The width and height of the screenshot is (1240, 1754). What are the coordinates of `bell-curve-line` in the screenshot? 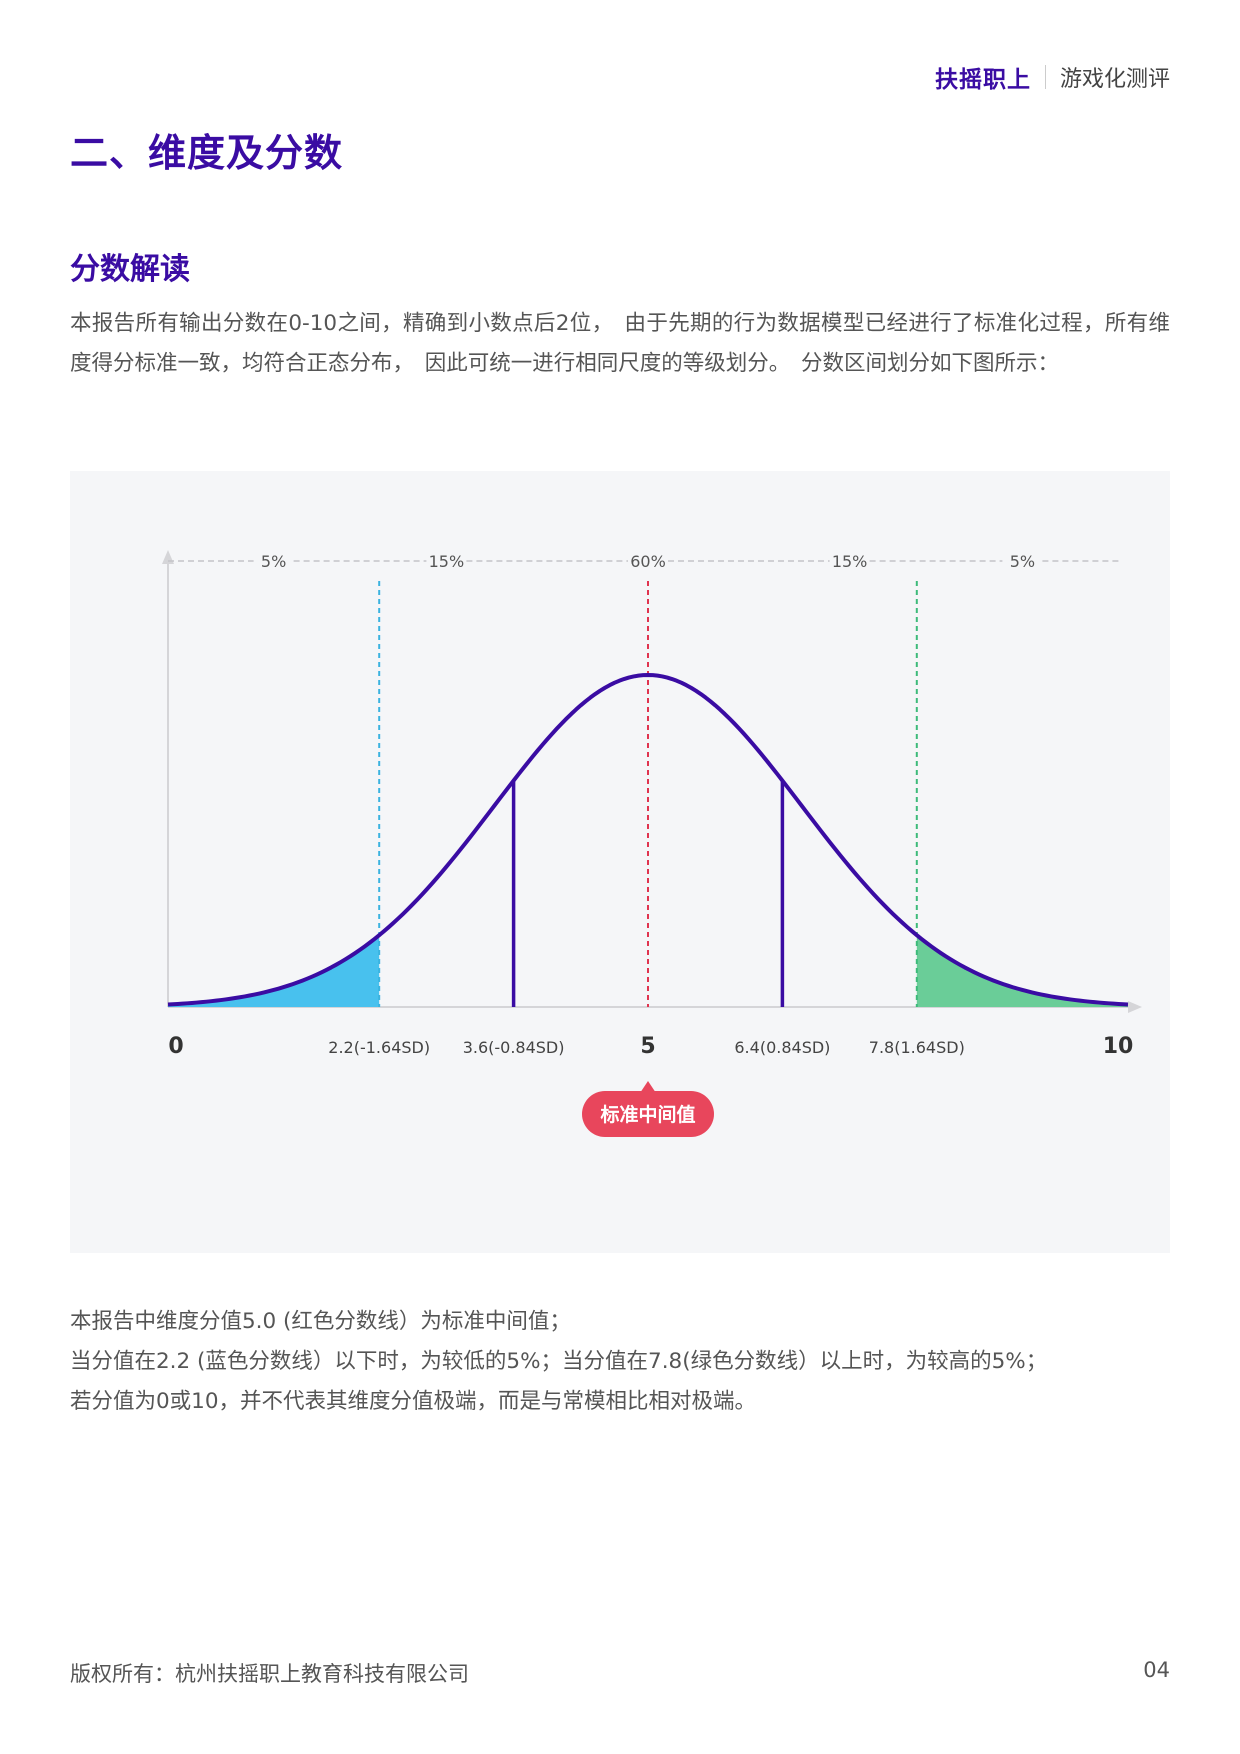 It's located at (648, 840).